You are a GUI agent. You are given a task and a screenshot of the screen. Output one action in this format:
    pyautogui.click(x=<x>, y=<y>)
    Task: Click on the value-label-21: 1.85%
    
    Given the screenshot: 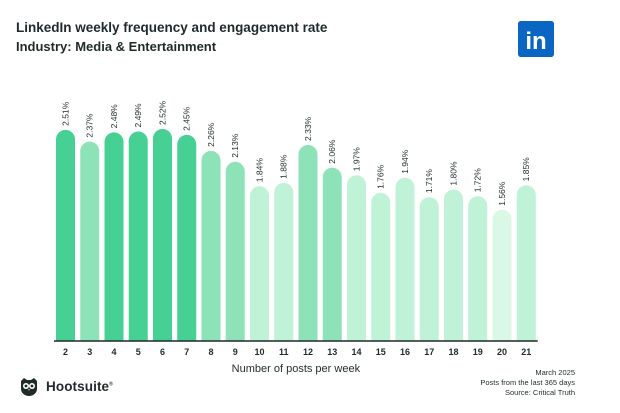 What is the action you would take?
    pyautogui.click(x=526, y=169)
    